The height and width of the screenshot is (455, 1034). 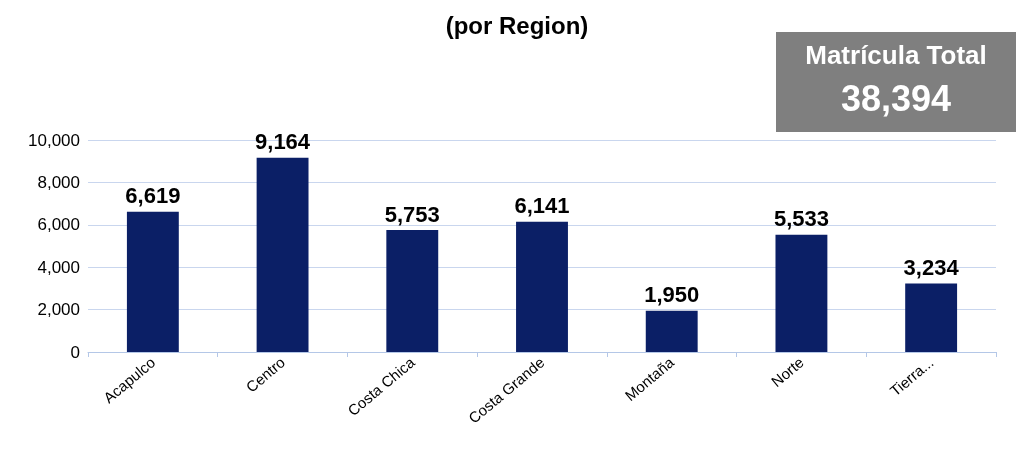 I want to click on y-tick-label: 8,000, so click(x=58, y=182).